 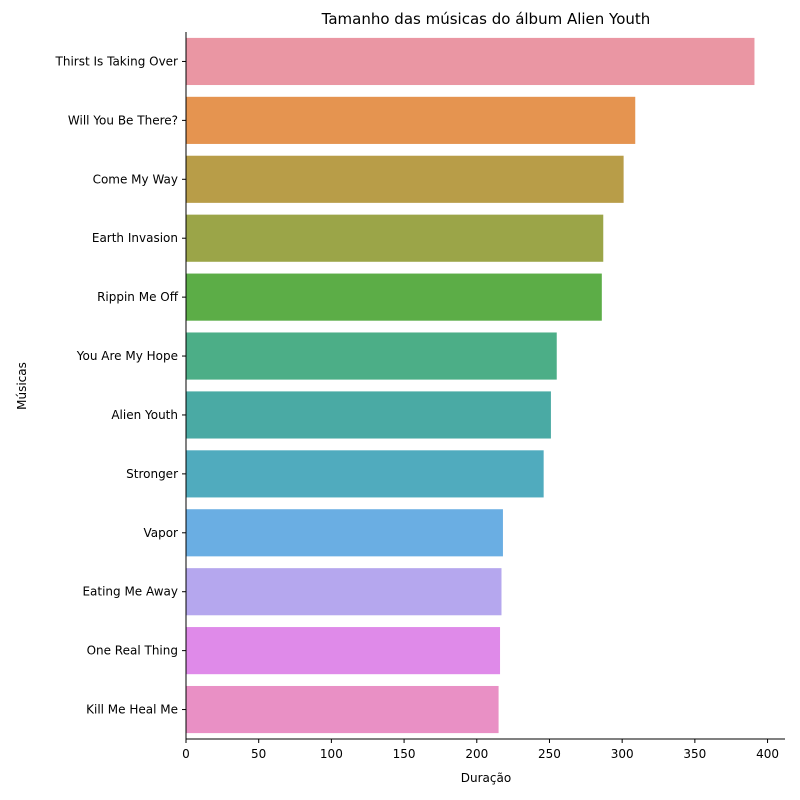 What do you see at coordinates (258, 754) in the screenshot?
I see `x-tick-label-1: 50` at bounding box center [258, 754].